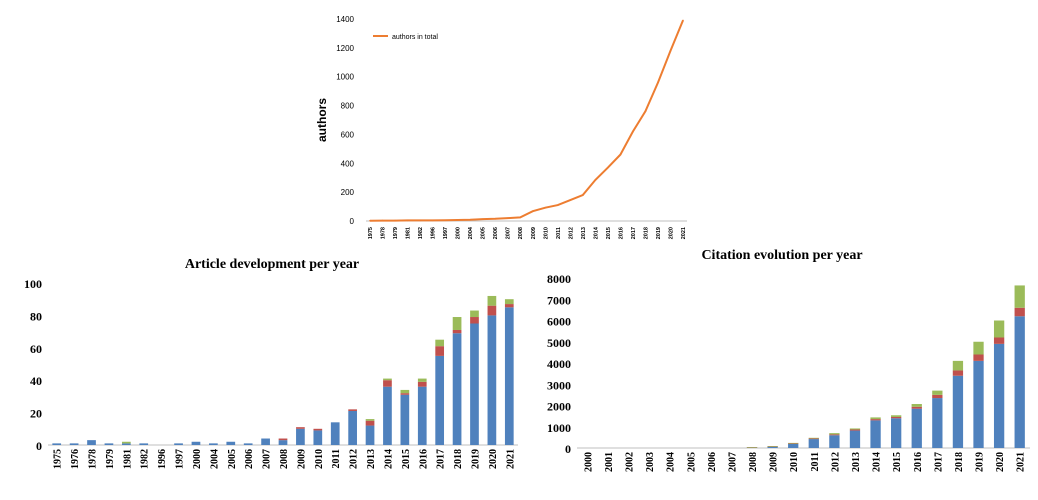  What do you see at coordinates (446, 233) in the screenshot?
I see `authors-x-tick-label: 1997` at bounding box center [446, 233].